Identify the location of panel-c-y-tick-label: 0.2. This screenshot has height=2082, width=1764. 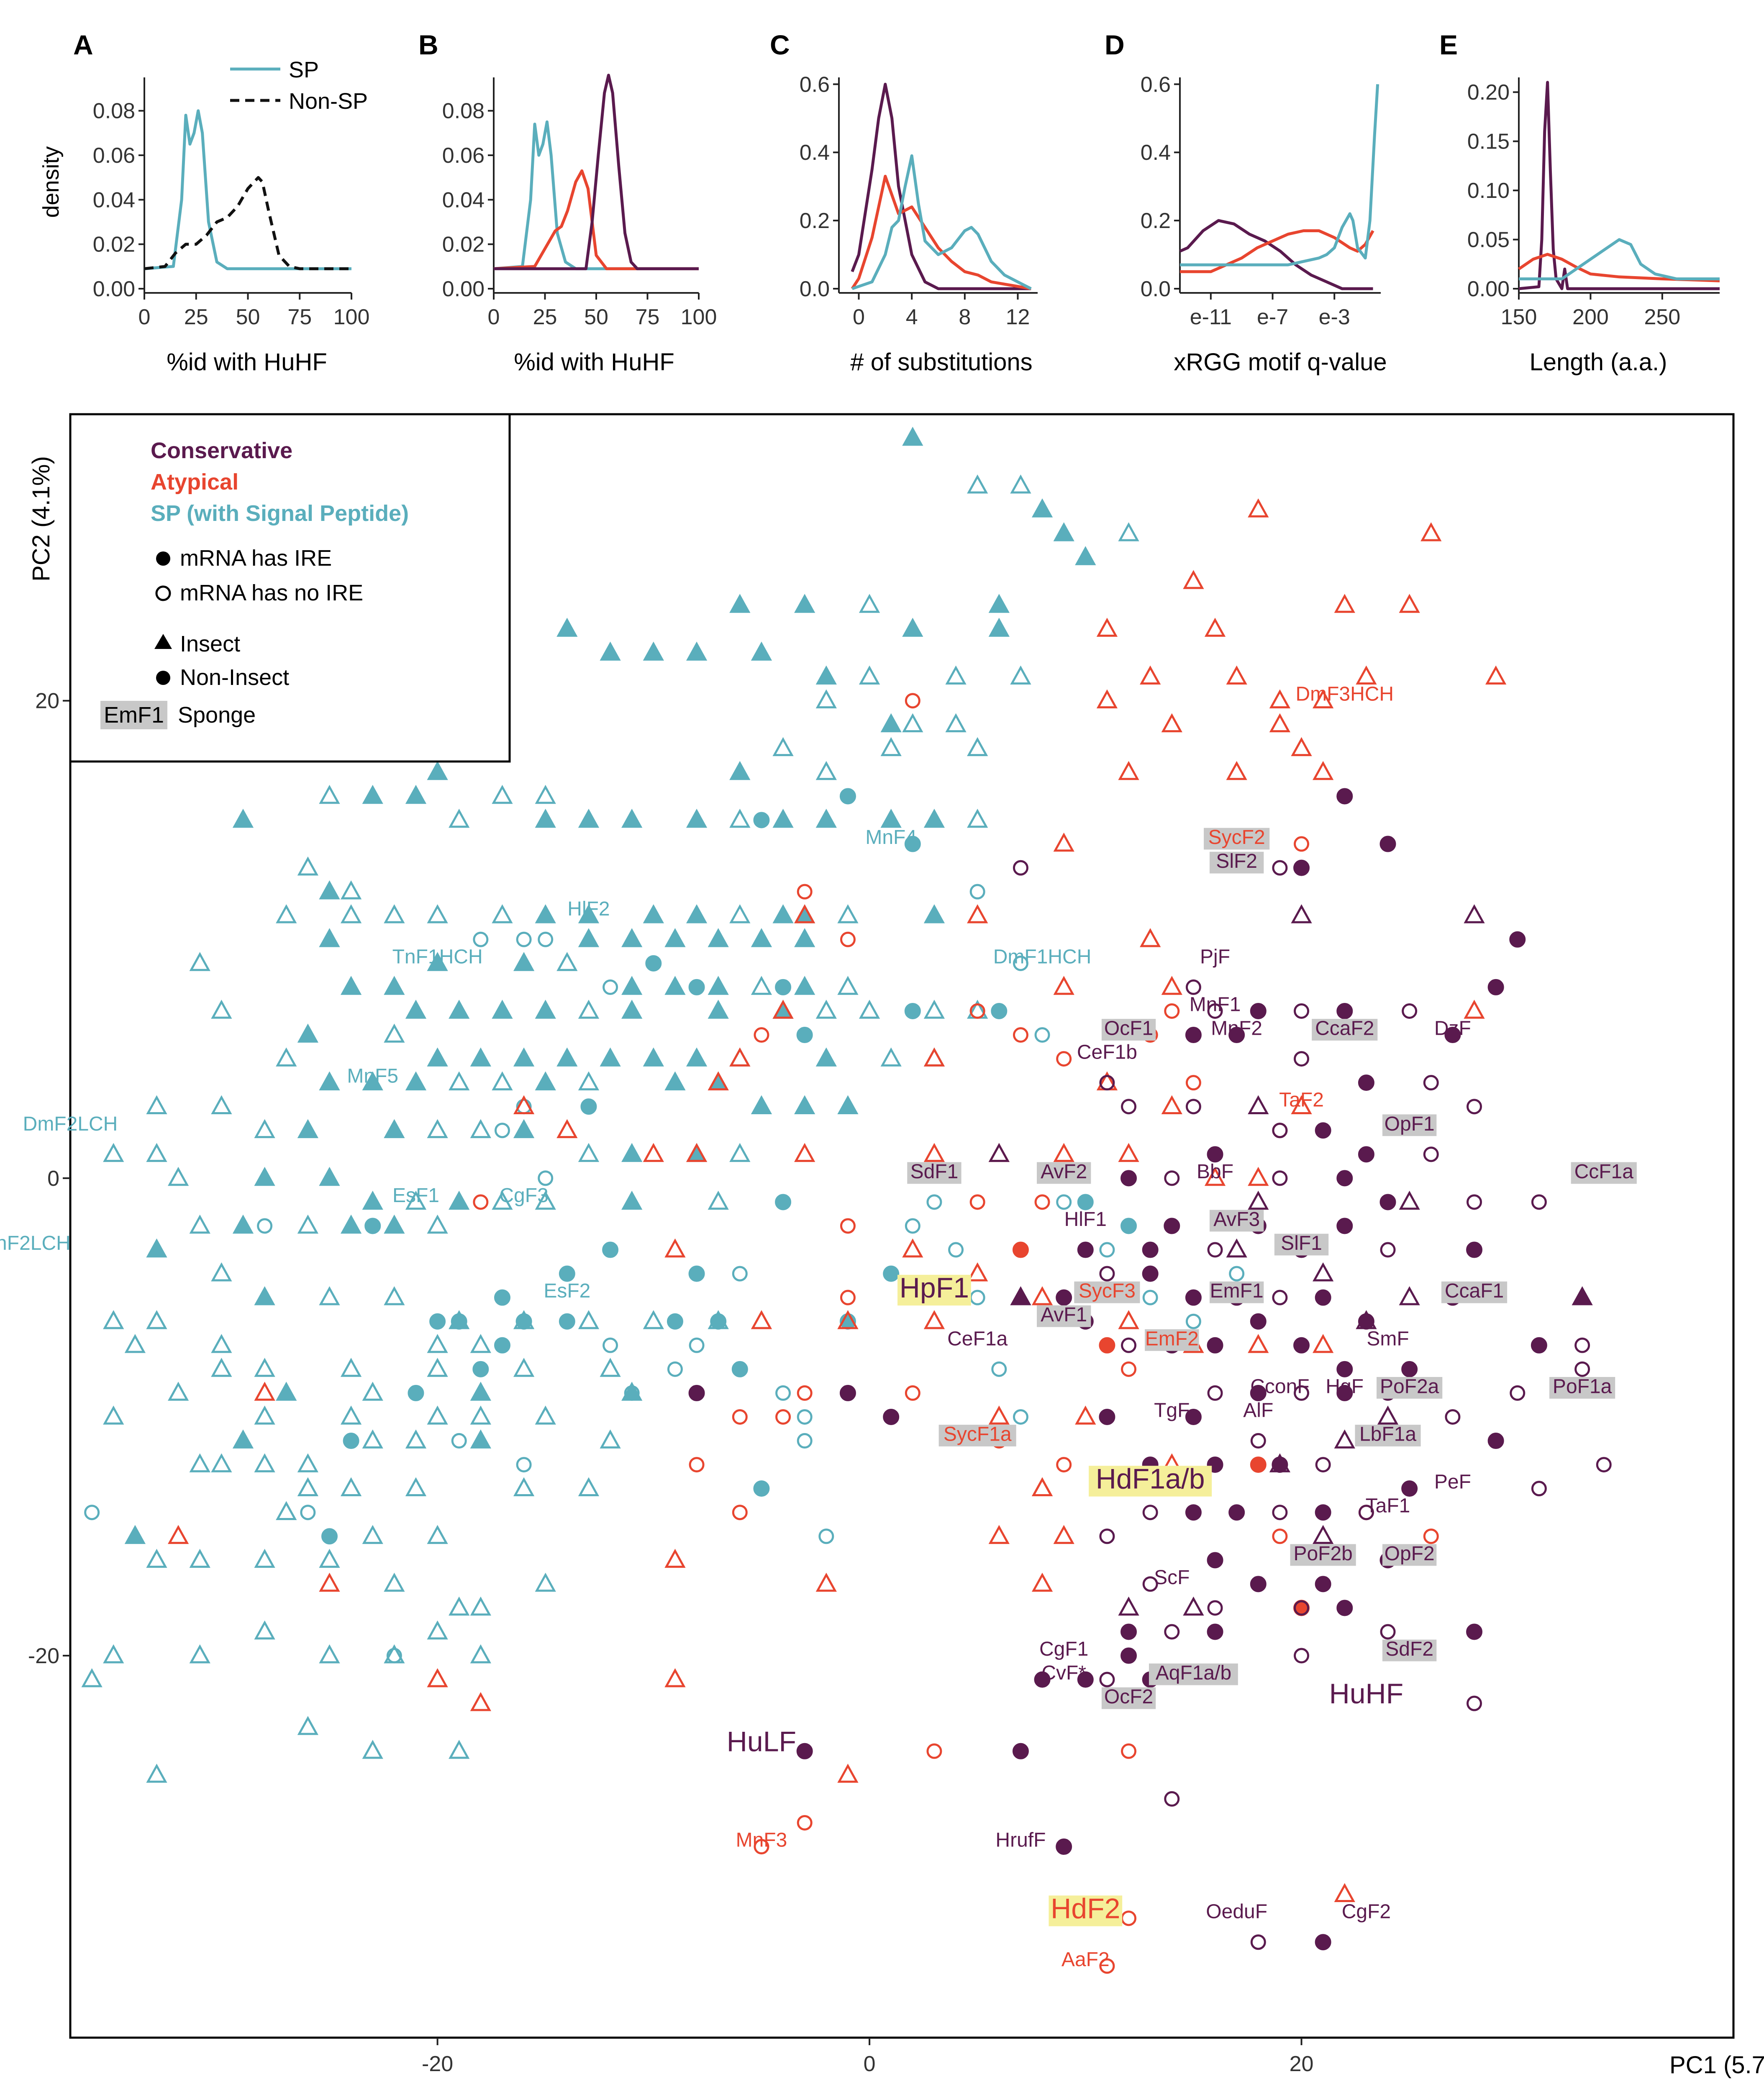
(815, 221).